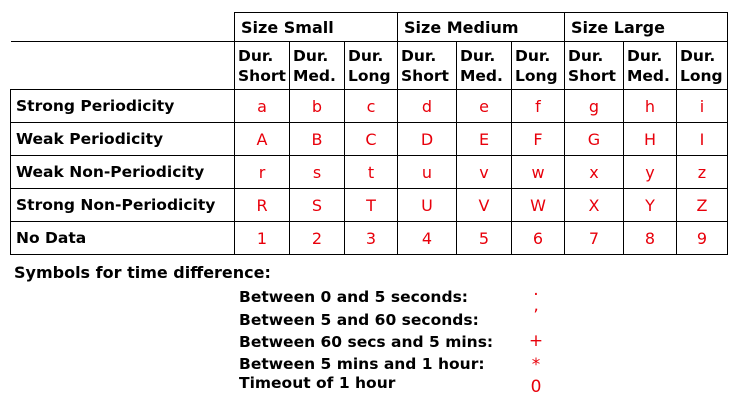 The height and width of the screenshot is (404, 741). Describe the element at coordinates (536, 316) in the screenshot. I see `legend-symbol: ʼ` at that location.